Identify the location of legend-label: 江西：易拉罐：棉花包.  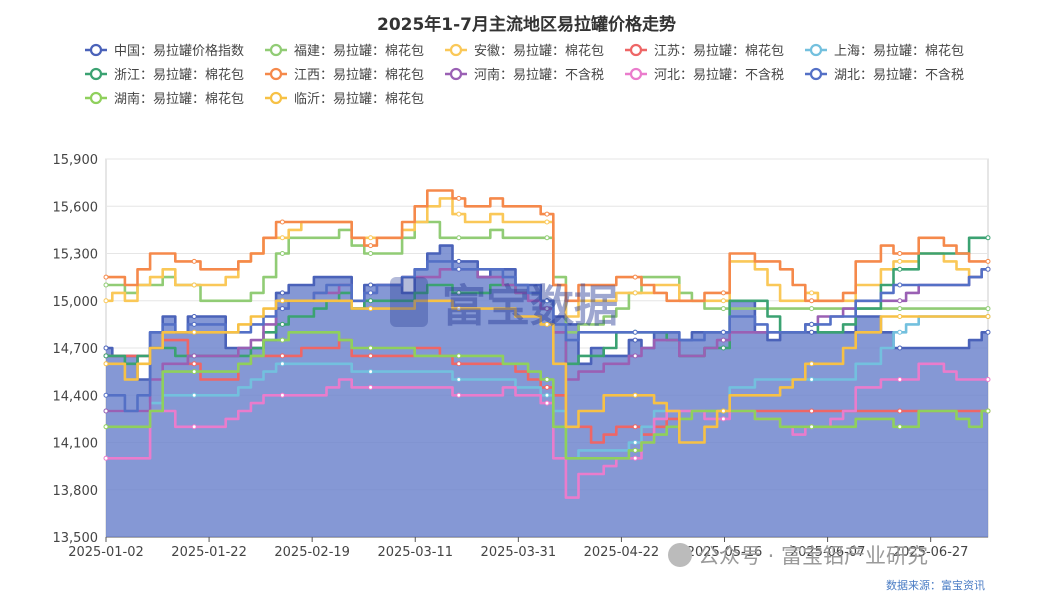
(359, 75).